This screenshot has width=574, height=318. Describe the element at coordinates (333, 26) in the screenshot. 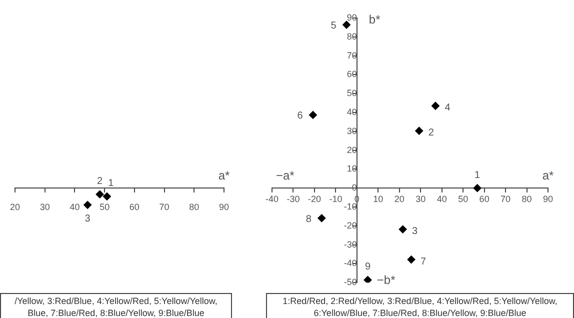

I see `series-label: 5` at that location.